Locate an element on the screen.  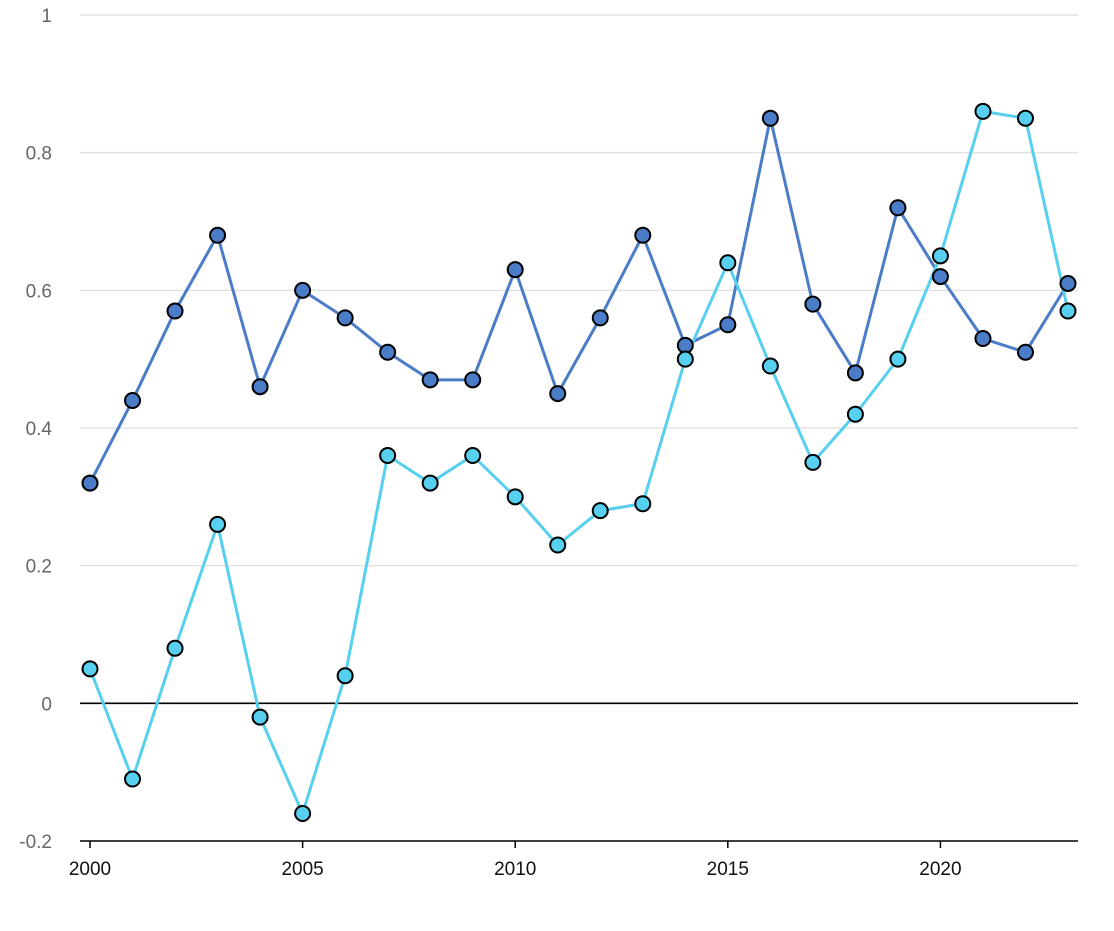
y-tick-label: -0.2 is located at coordinates (35, 842).